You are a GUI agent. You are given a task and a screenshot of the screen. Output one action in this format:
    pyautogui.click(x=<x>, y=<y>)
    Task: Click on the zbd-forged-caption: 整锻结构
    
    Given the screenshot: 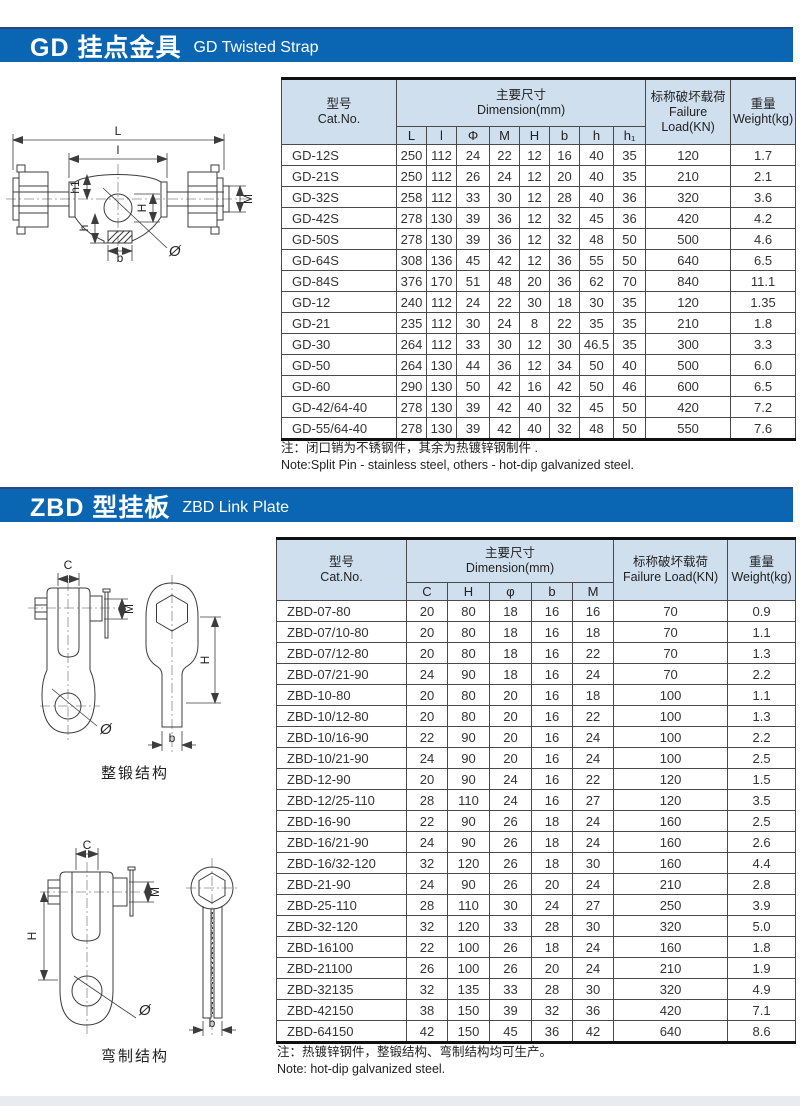 What is the action you would take?
    pyautogui.click(x=134, y=773)
    